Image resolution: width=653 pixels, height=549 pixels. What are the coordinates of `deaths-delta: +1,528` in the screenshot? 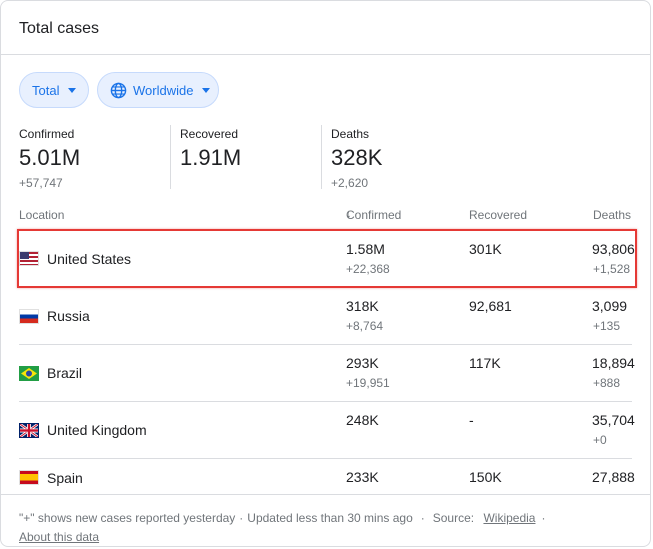 It's located at (612, 269).